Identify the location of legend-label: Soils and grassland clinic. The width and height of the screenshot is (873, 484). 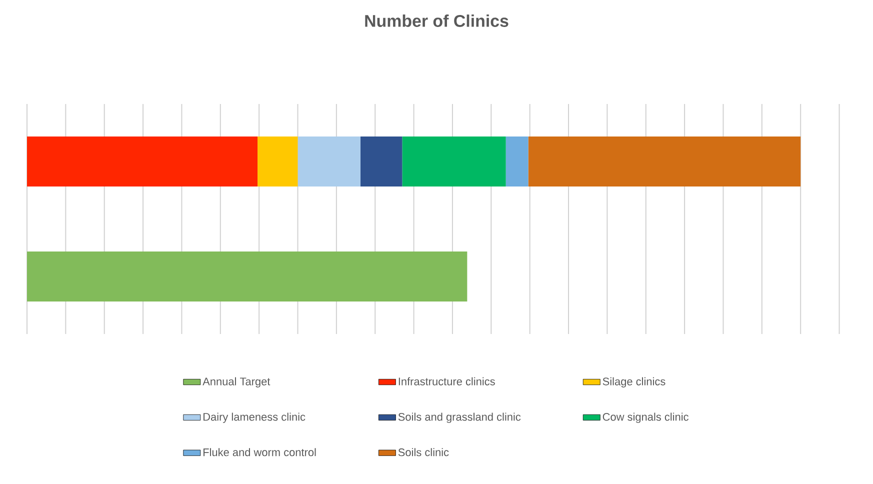
(459, 417).